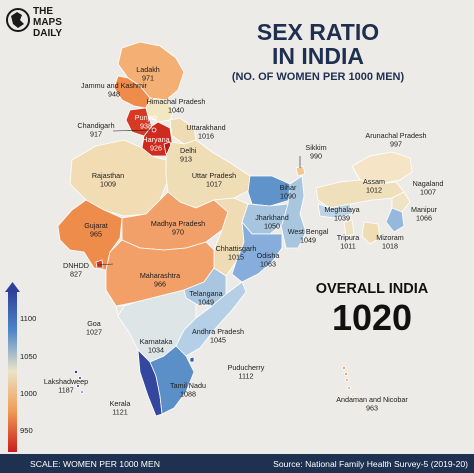 This screenshot has width=474, height=473. What do you see at coordinates (94, 332) in the screenshot?
I see `state-value: 1027` at bounding box center [94, 332].